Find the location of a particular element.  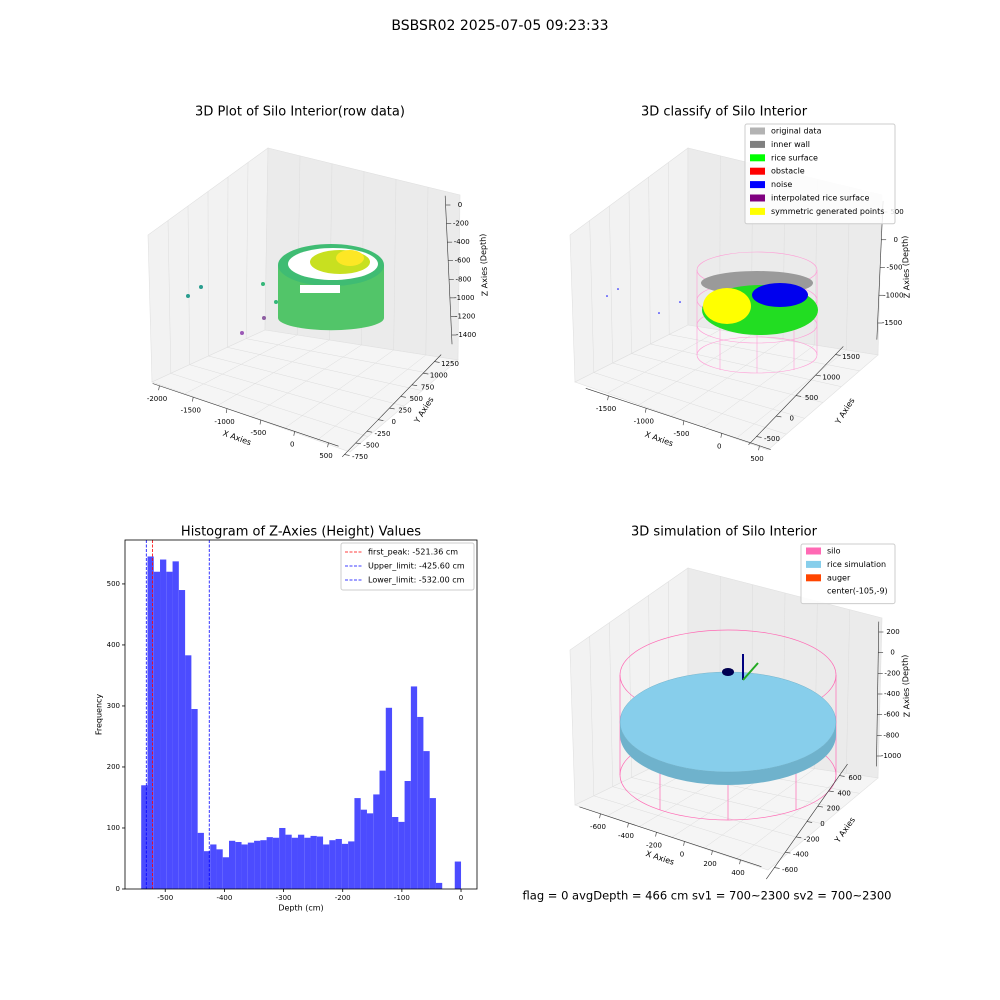

figure-title: BSBSR02 2025-07-05 09:23:33 is located at coordinates (499, 26).